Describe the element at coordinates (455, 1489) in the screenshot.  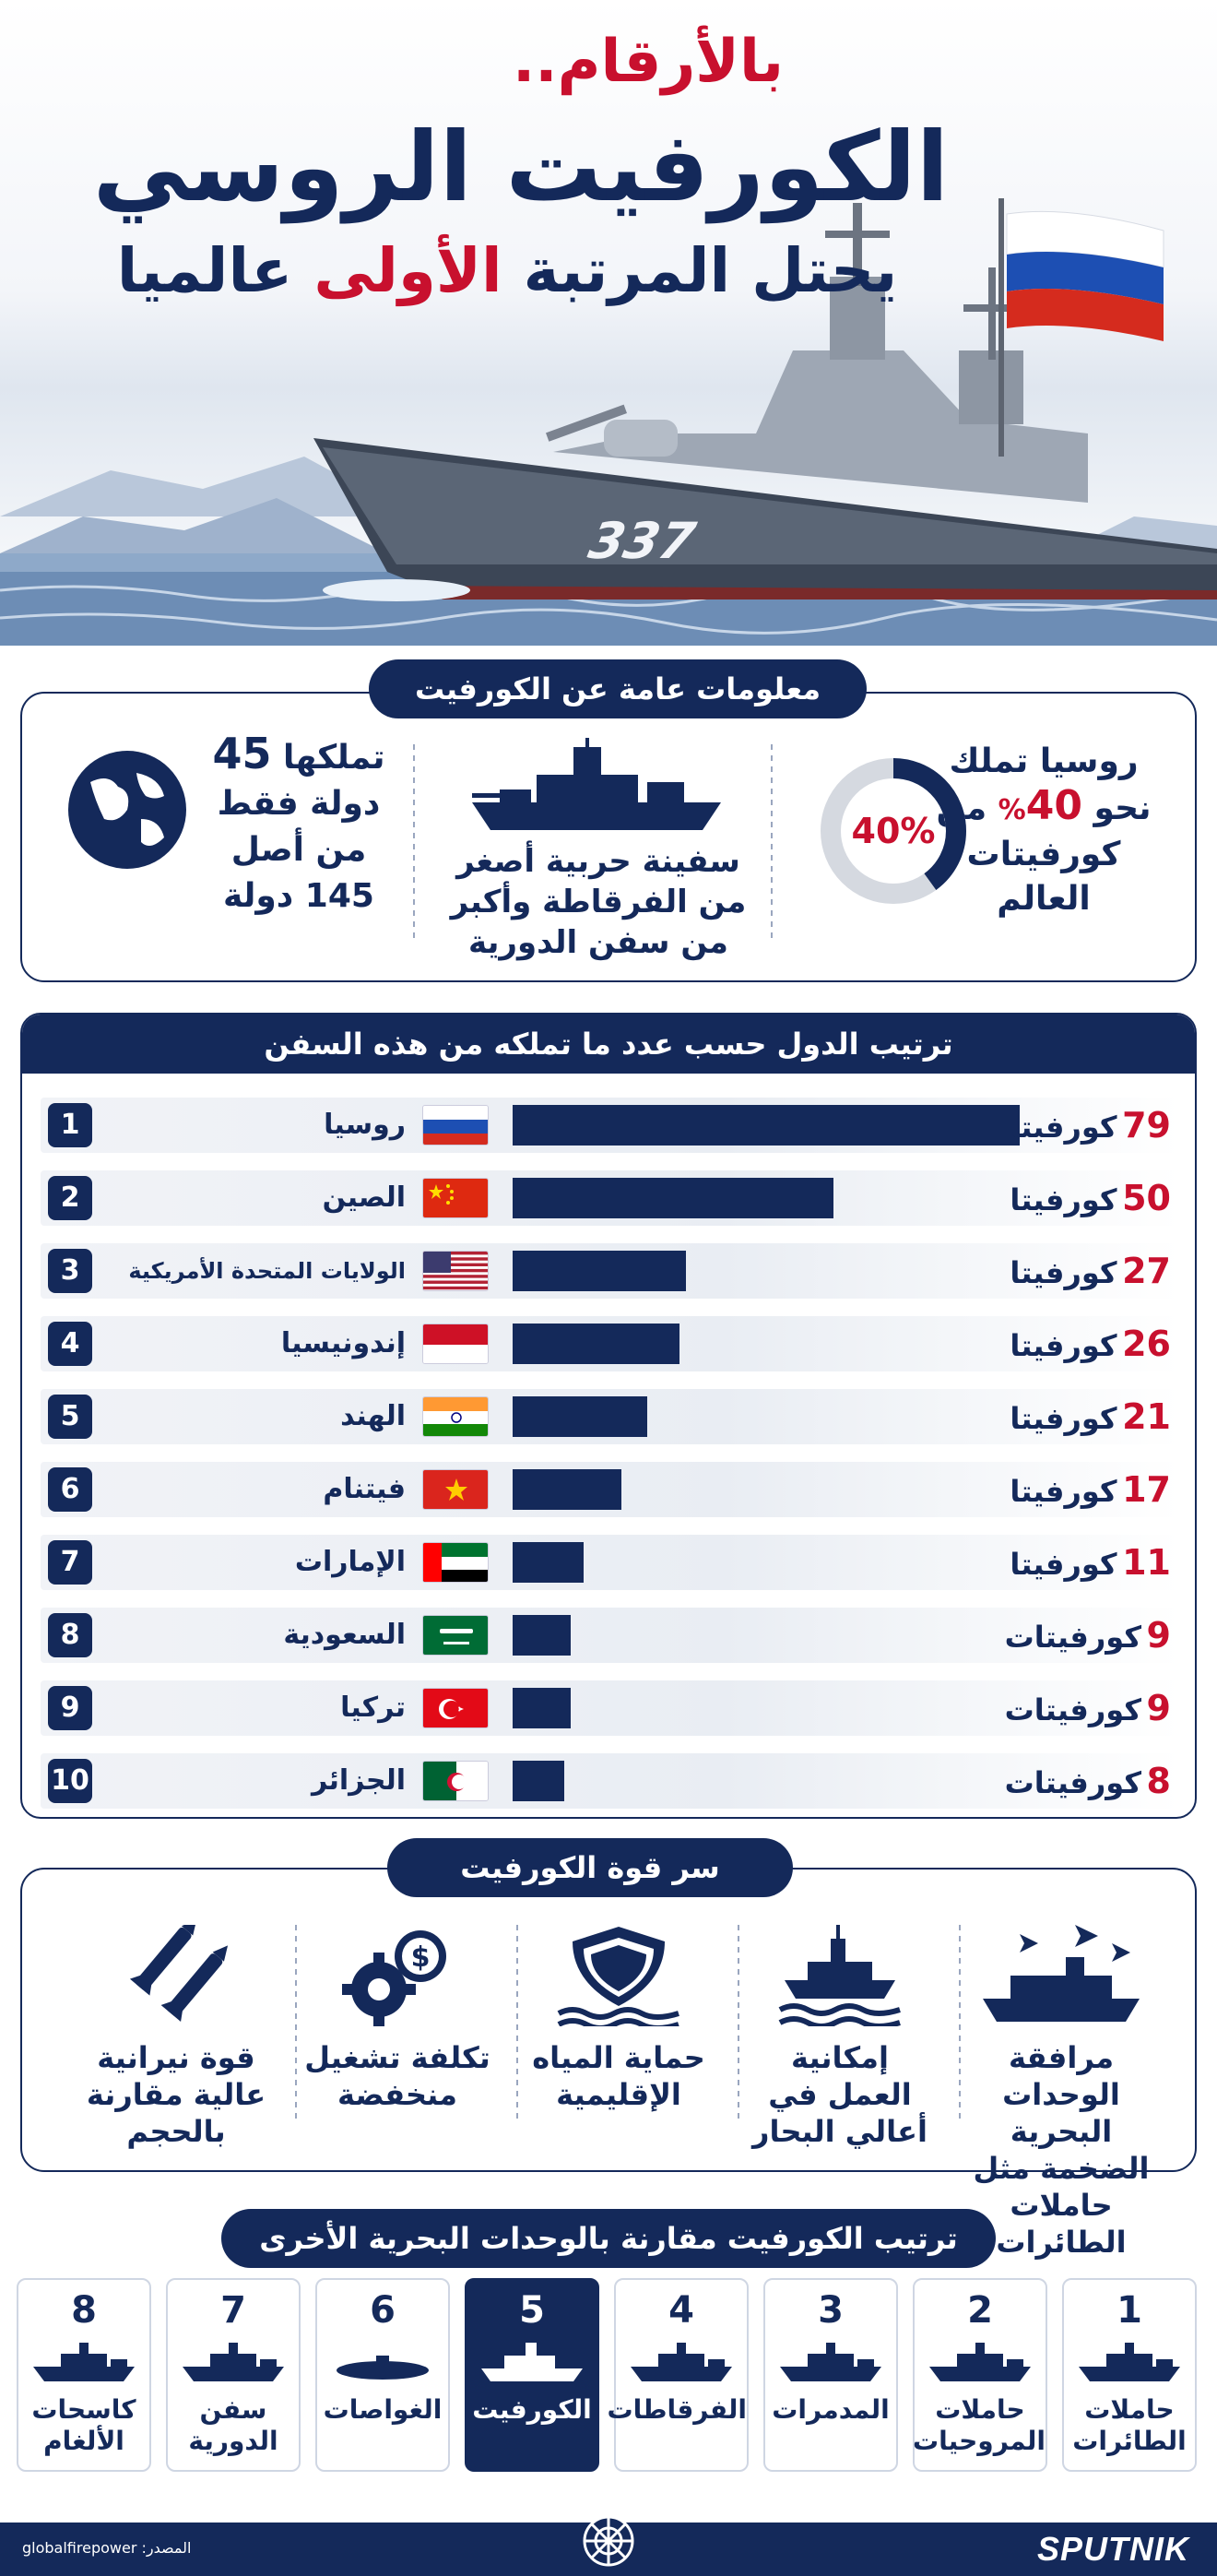
I see `vietnam-flag-icon` at that location.